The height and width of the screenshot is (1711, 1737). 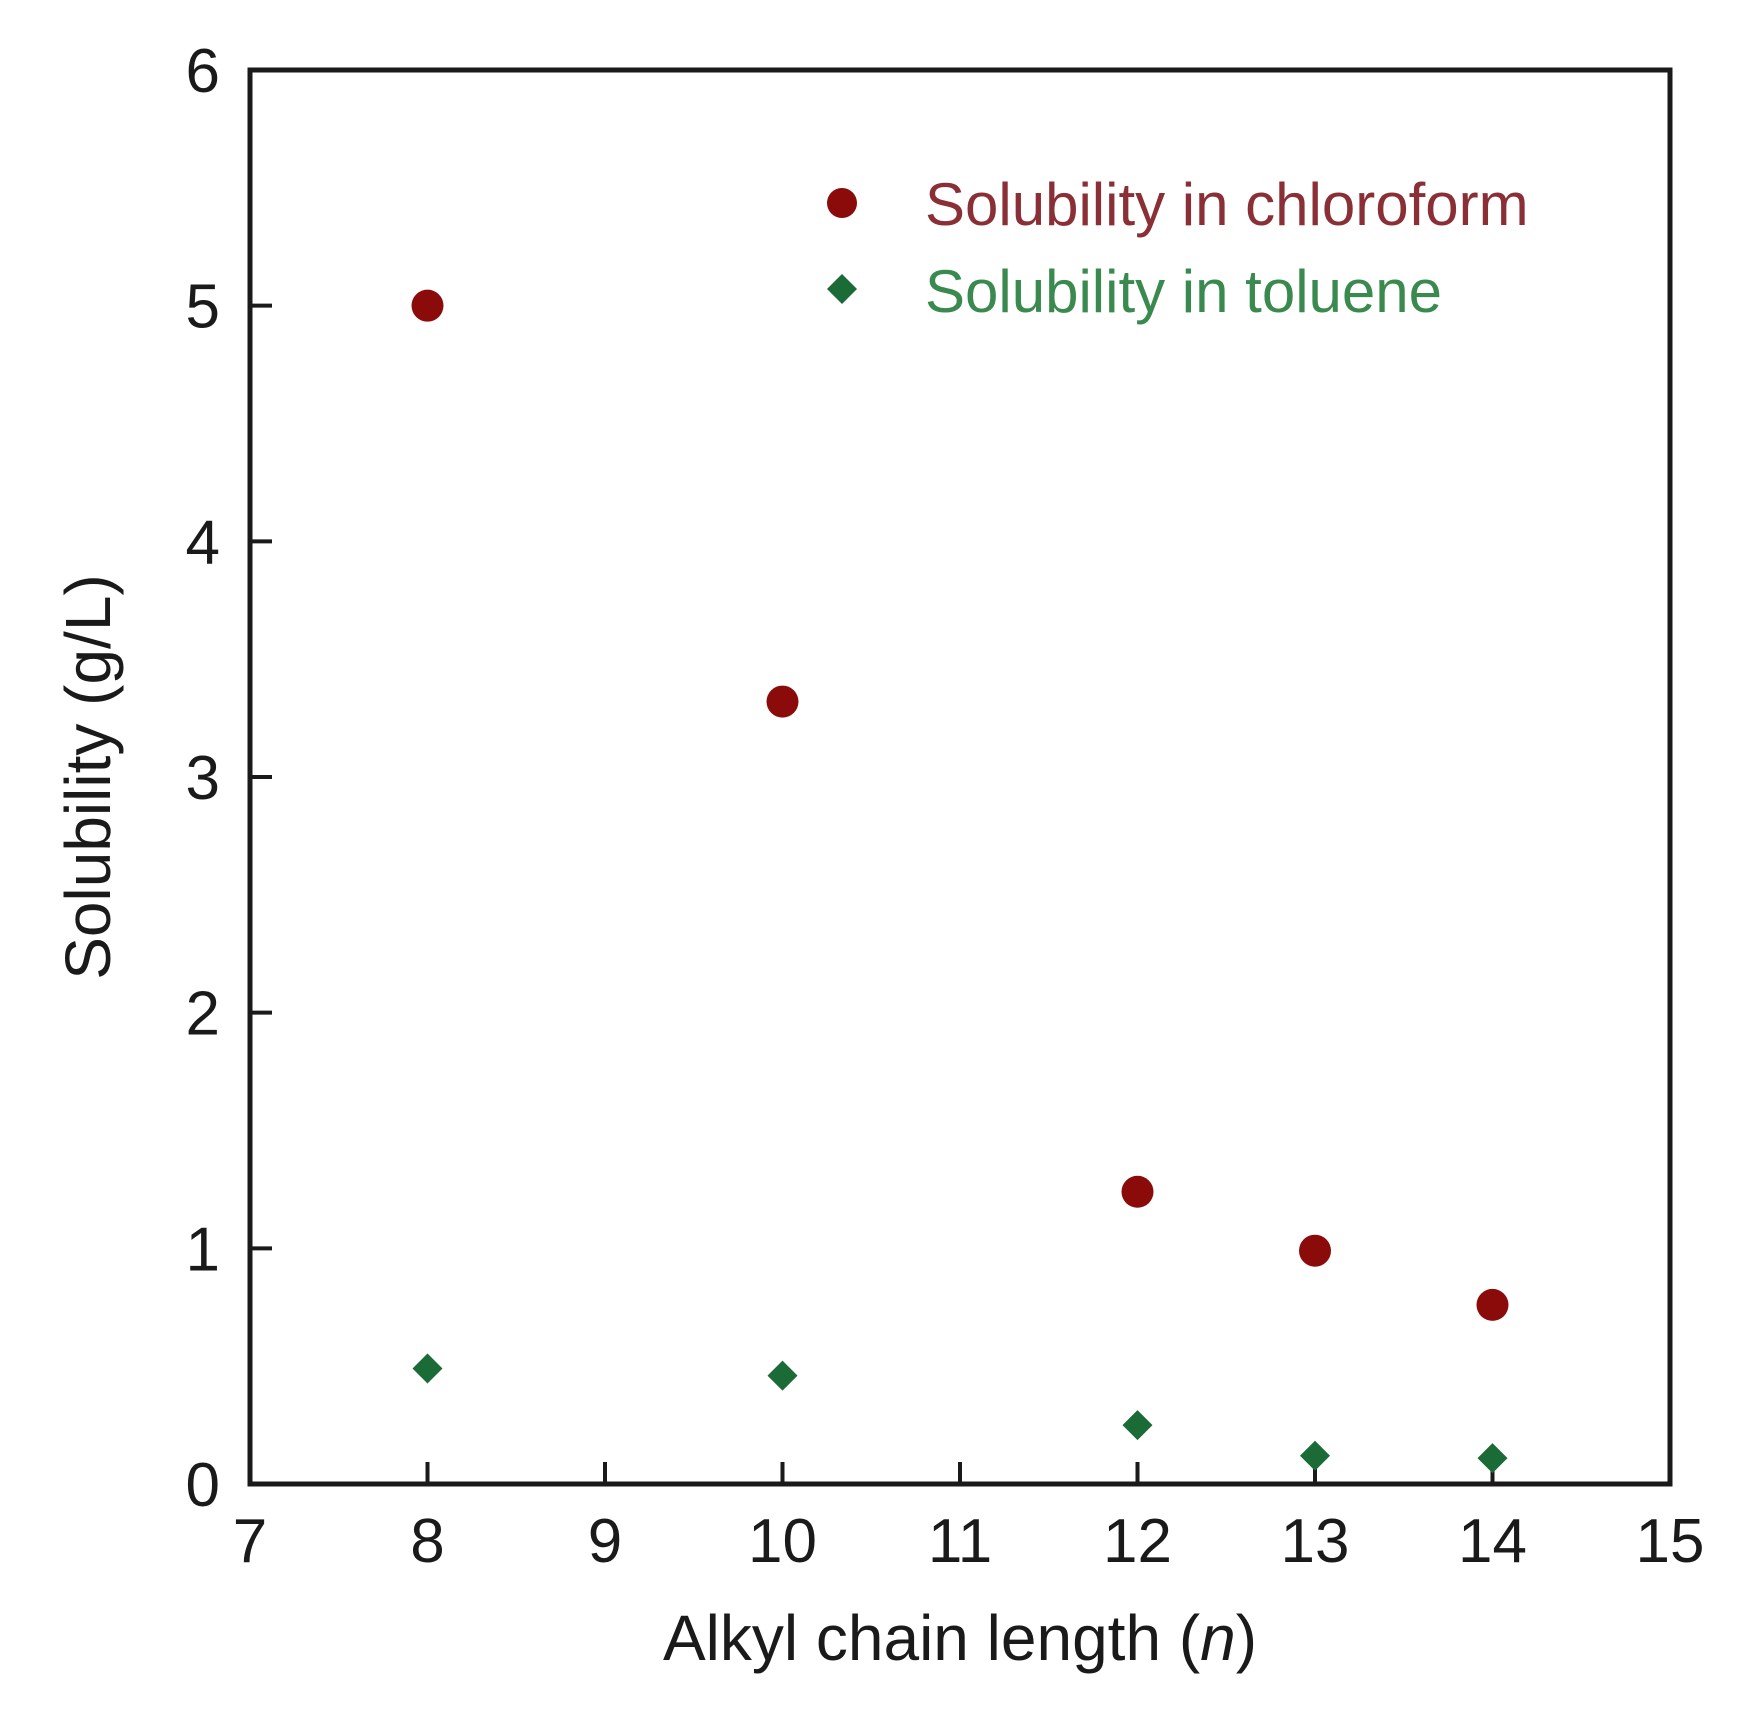 What do you see at coordinates (203, 778) in the screenshot?
I see `y-tick-label: 3` at bounding box center [203, 778].